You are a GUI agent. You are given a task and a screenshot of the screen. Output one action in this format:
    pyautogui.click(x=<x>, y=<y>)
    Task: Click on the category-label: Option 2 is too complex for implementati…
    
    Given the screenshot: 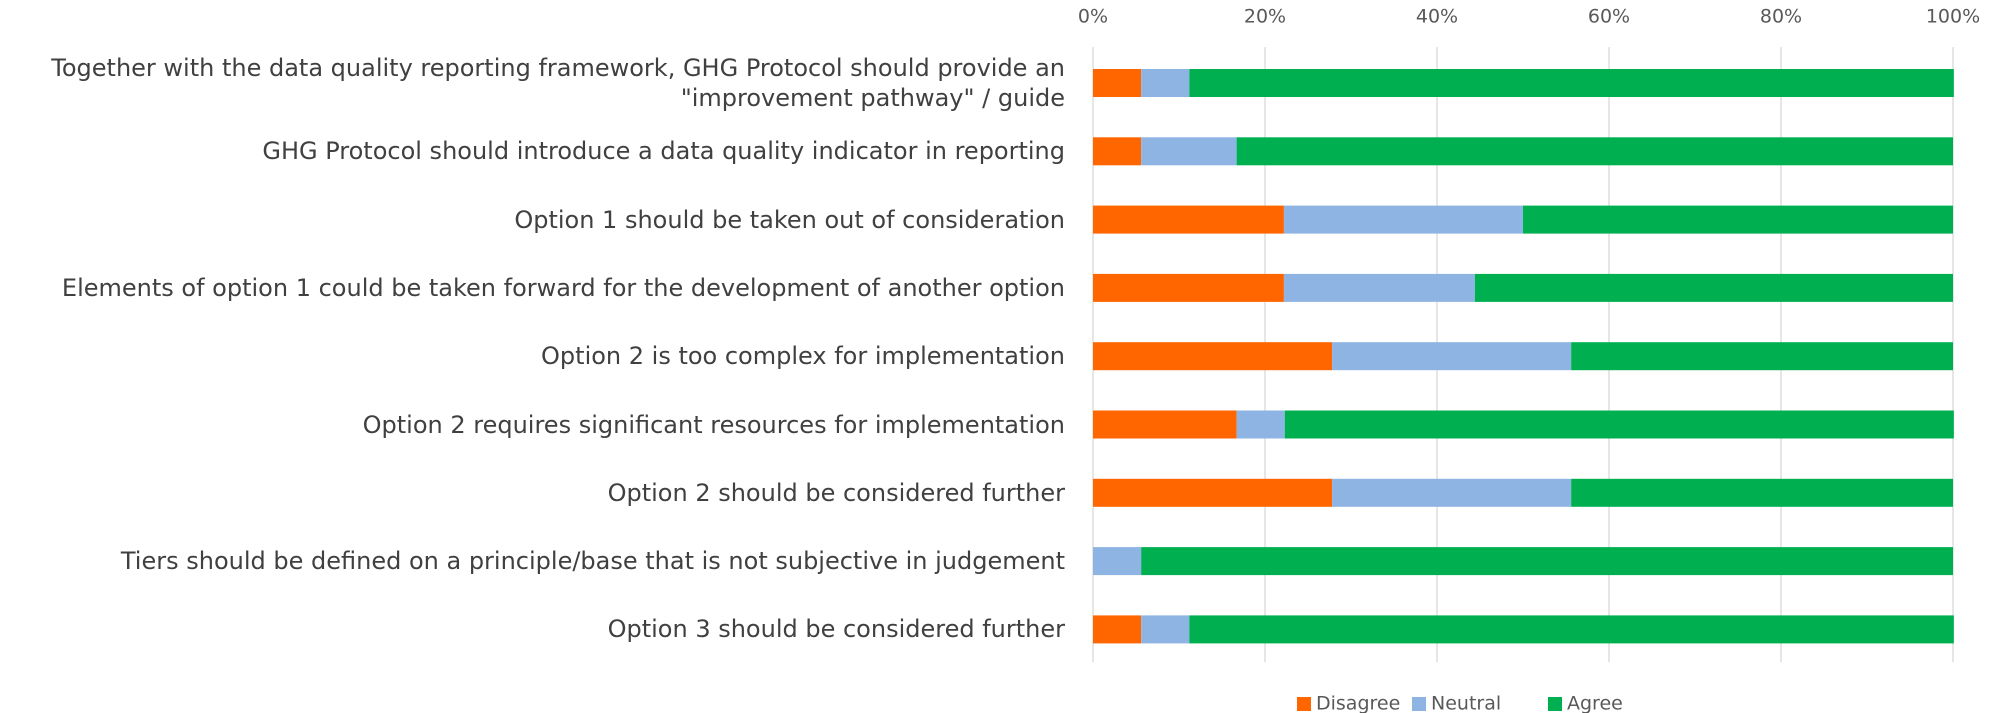 What is the action you would take?
    pyautogui.click(x=803, y=356)
    